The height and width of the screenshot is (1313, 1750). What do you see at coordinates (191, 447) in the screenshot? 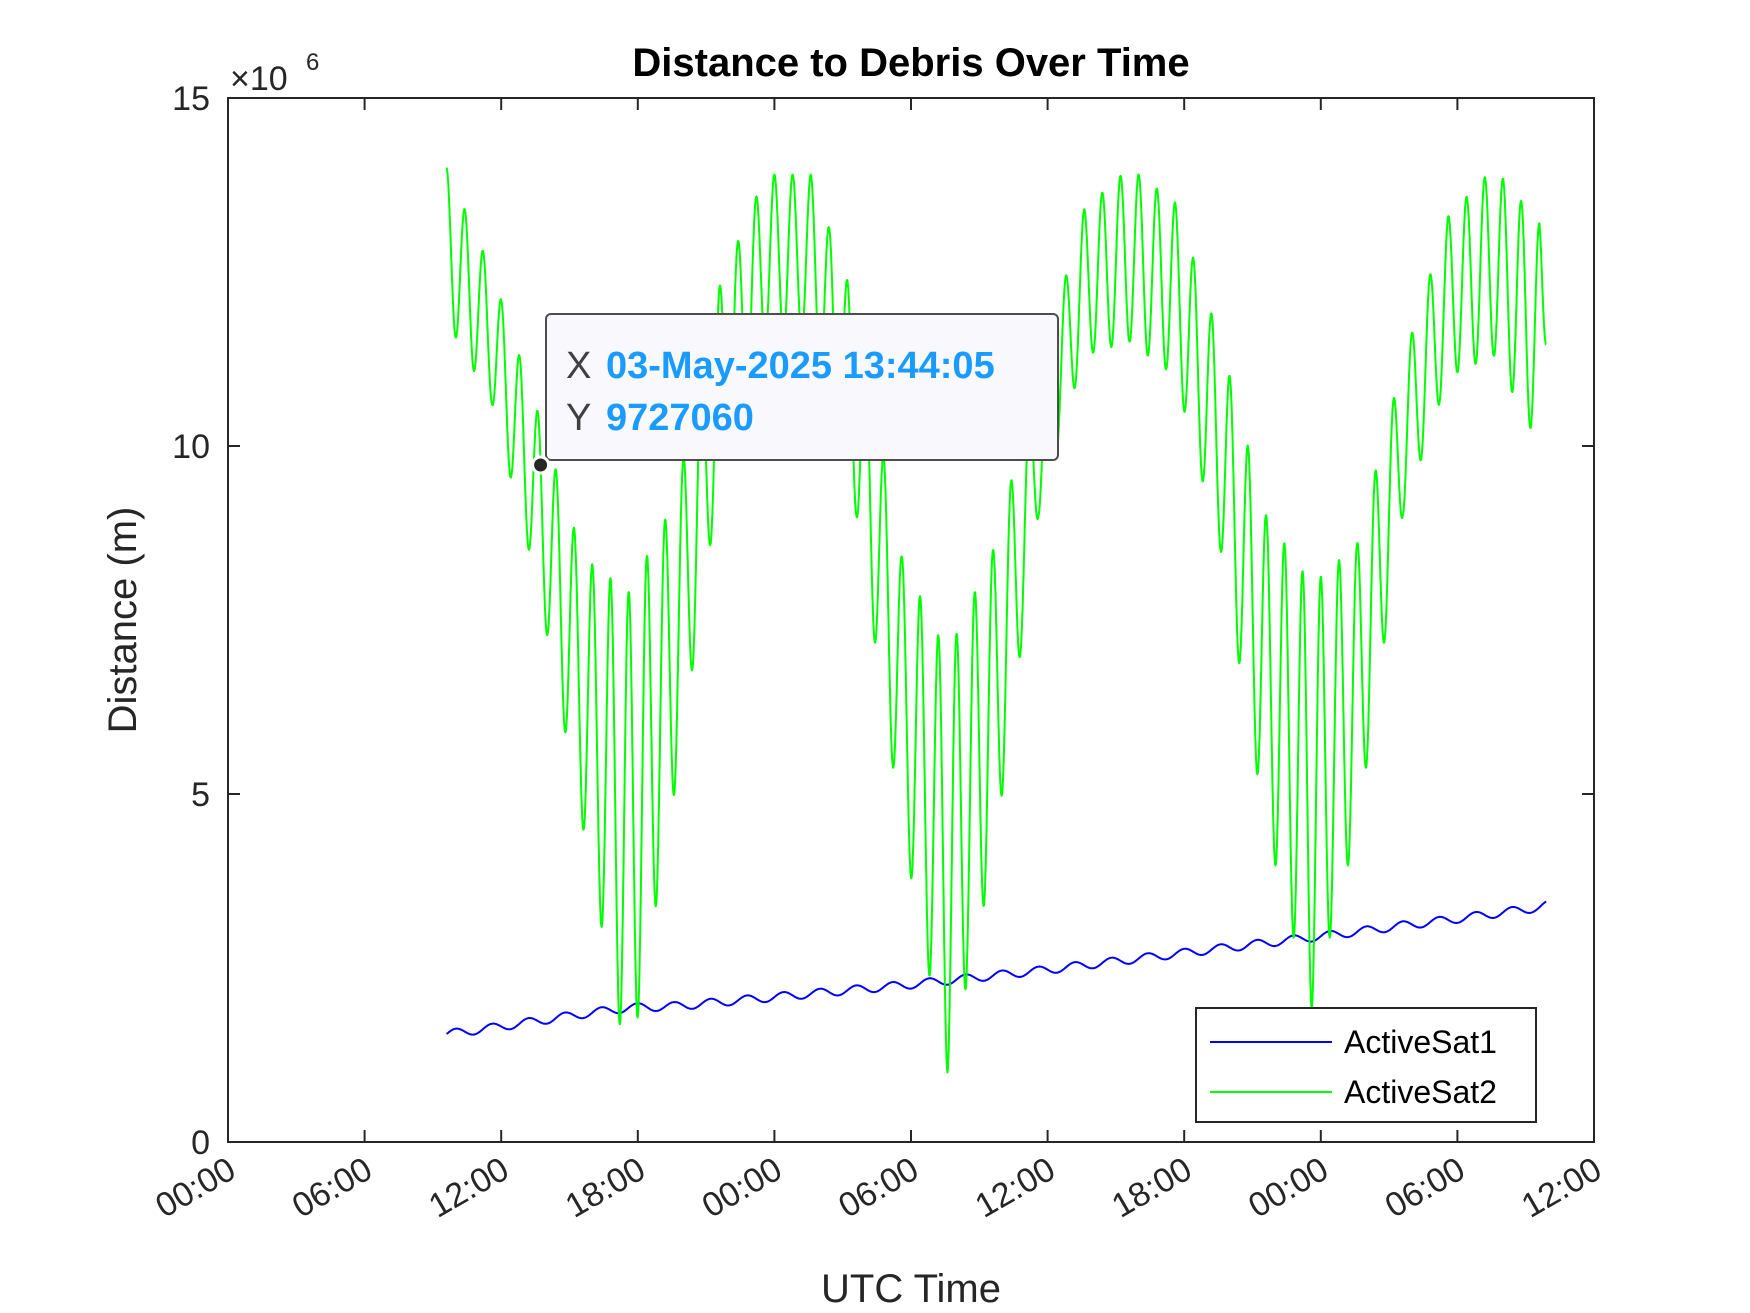
I see `y-tick-label: 10` at bounding box center [191, 447].